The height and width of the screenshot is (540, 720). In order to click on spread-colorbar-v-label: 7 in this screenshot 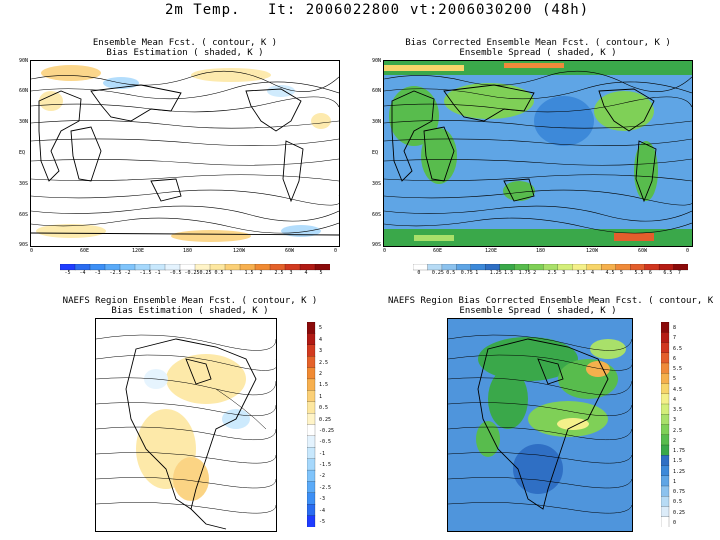, I will do `click(675, 338)`.